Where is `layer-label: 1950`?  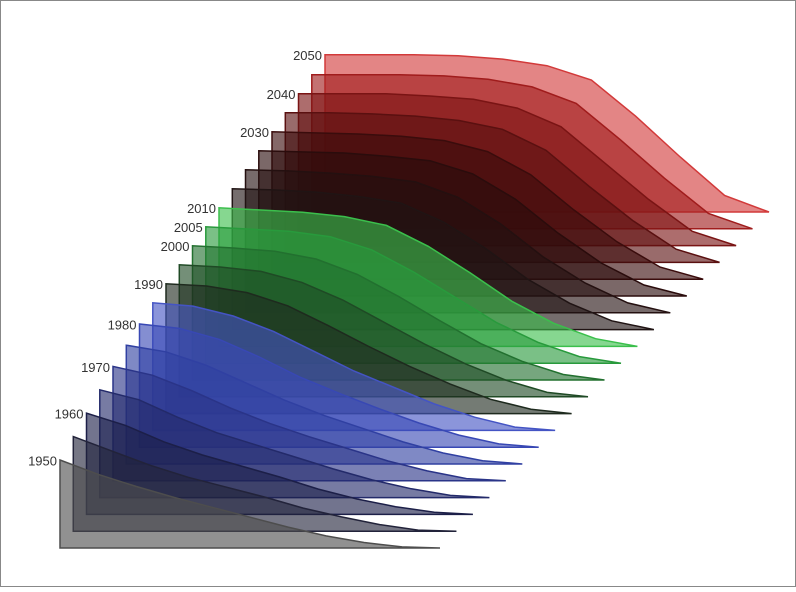 layer-label: 1950 is located at coordinates (42, 460).